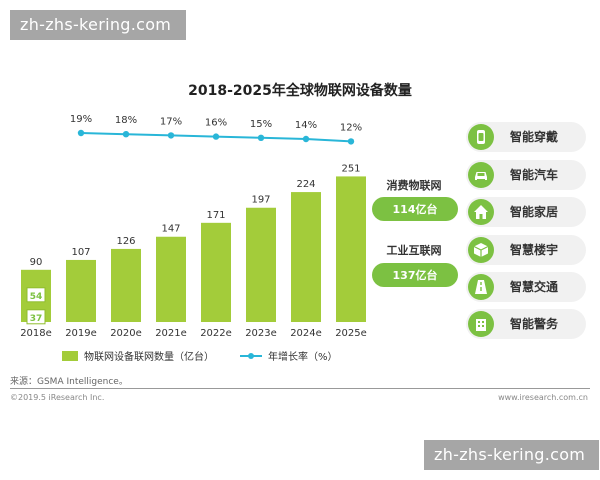  Describe the element at coordinates (543, 397) in the screenshot. I see `footer-url: www.iresearch.com.cn` at that location.